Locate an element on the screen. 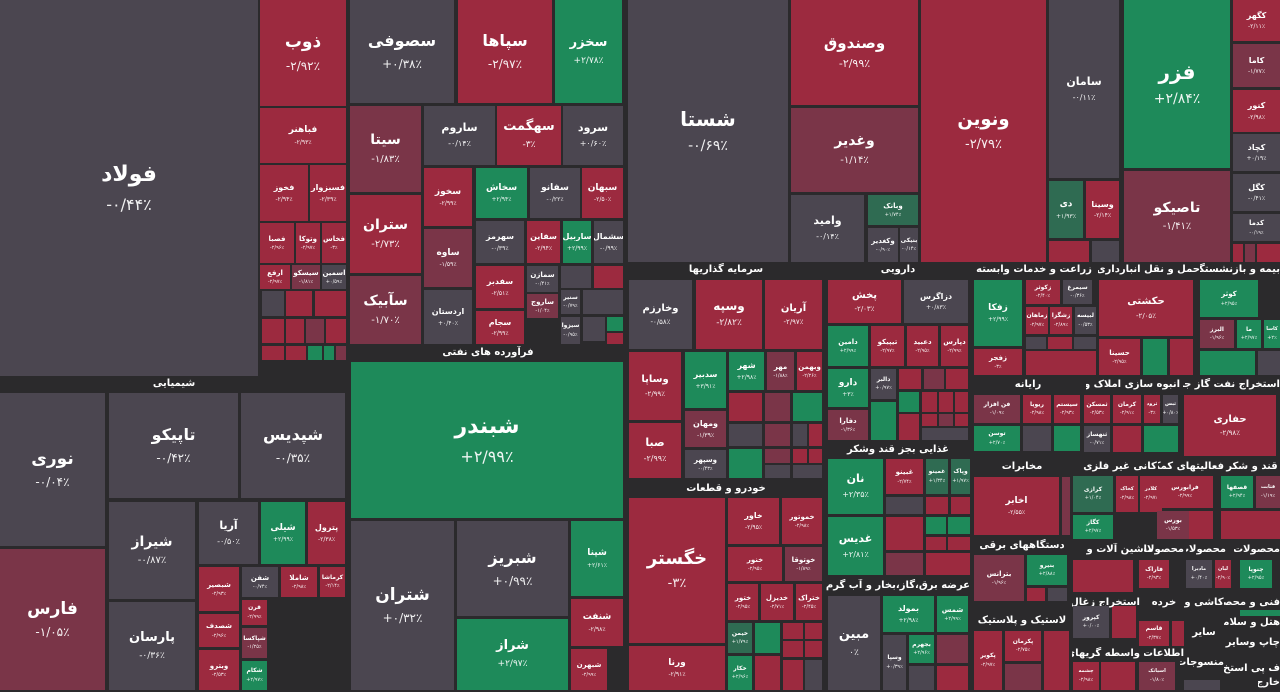 The image size is (1280, 692). stock-tile: کرمان -۲/۹۱٪ is located at coordinates (1127, 409).